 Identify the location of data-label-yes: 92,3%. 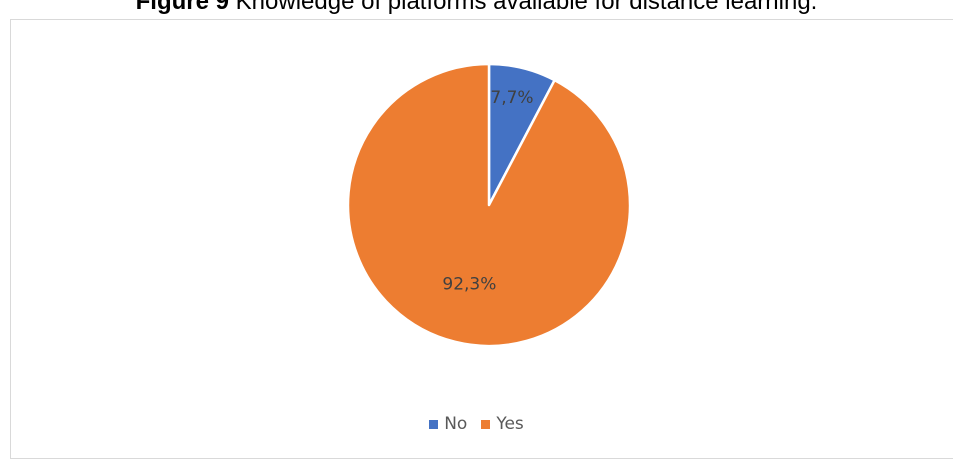
(469, 284).